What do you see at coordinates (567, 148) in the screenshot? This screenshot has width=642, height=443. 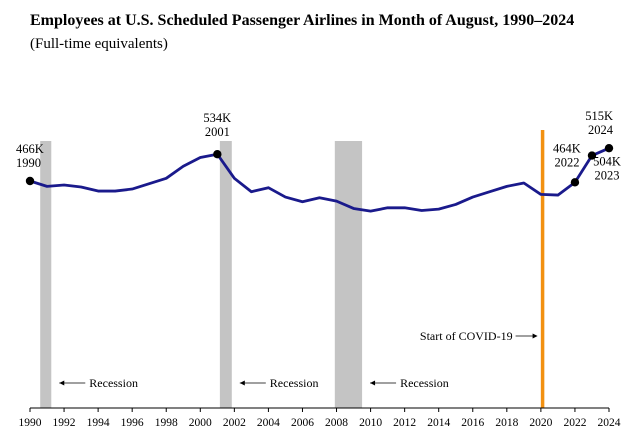 I see `data-point-value-label: 464K` at bounding box center [567, 148].